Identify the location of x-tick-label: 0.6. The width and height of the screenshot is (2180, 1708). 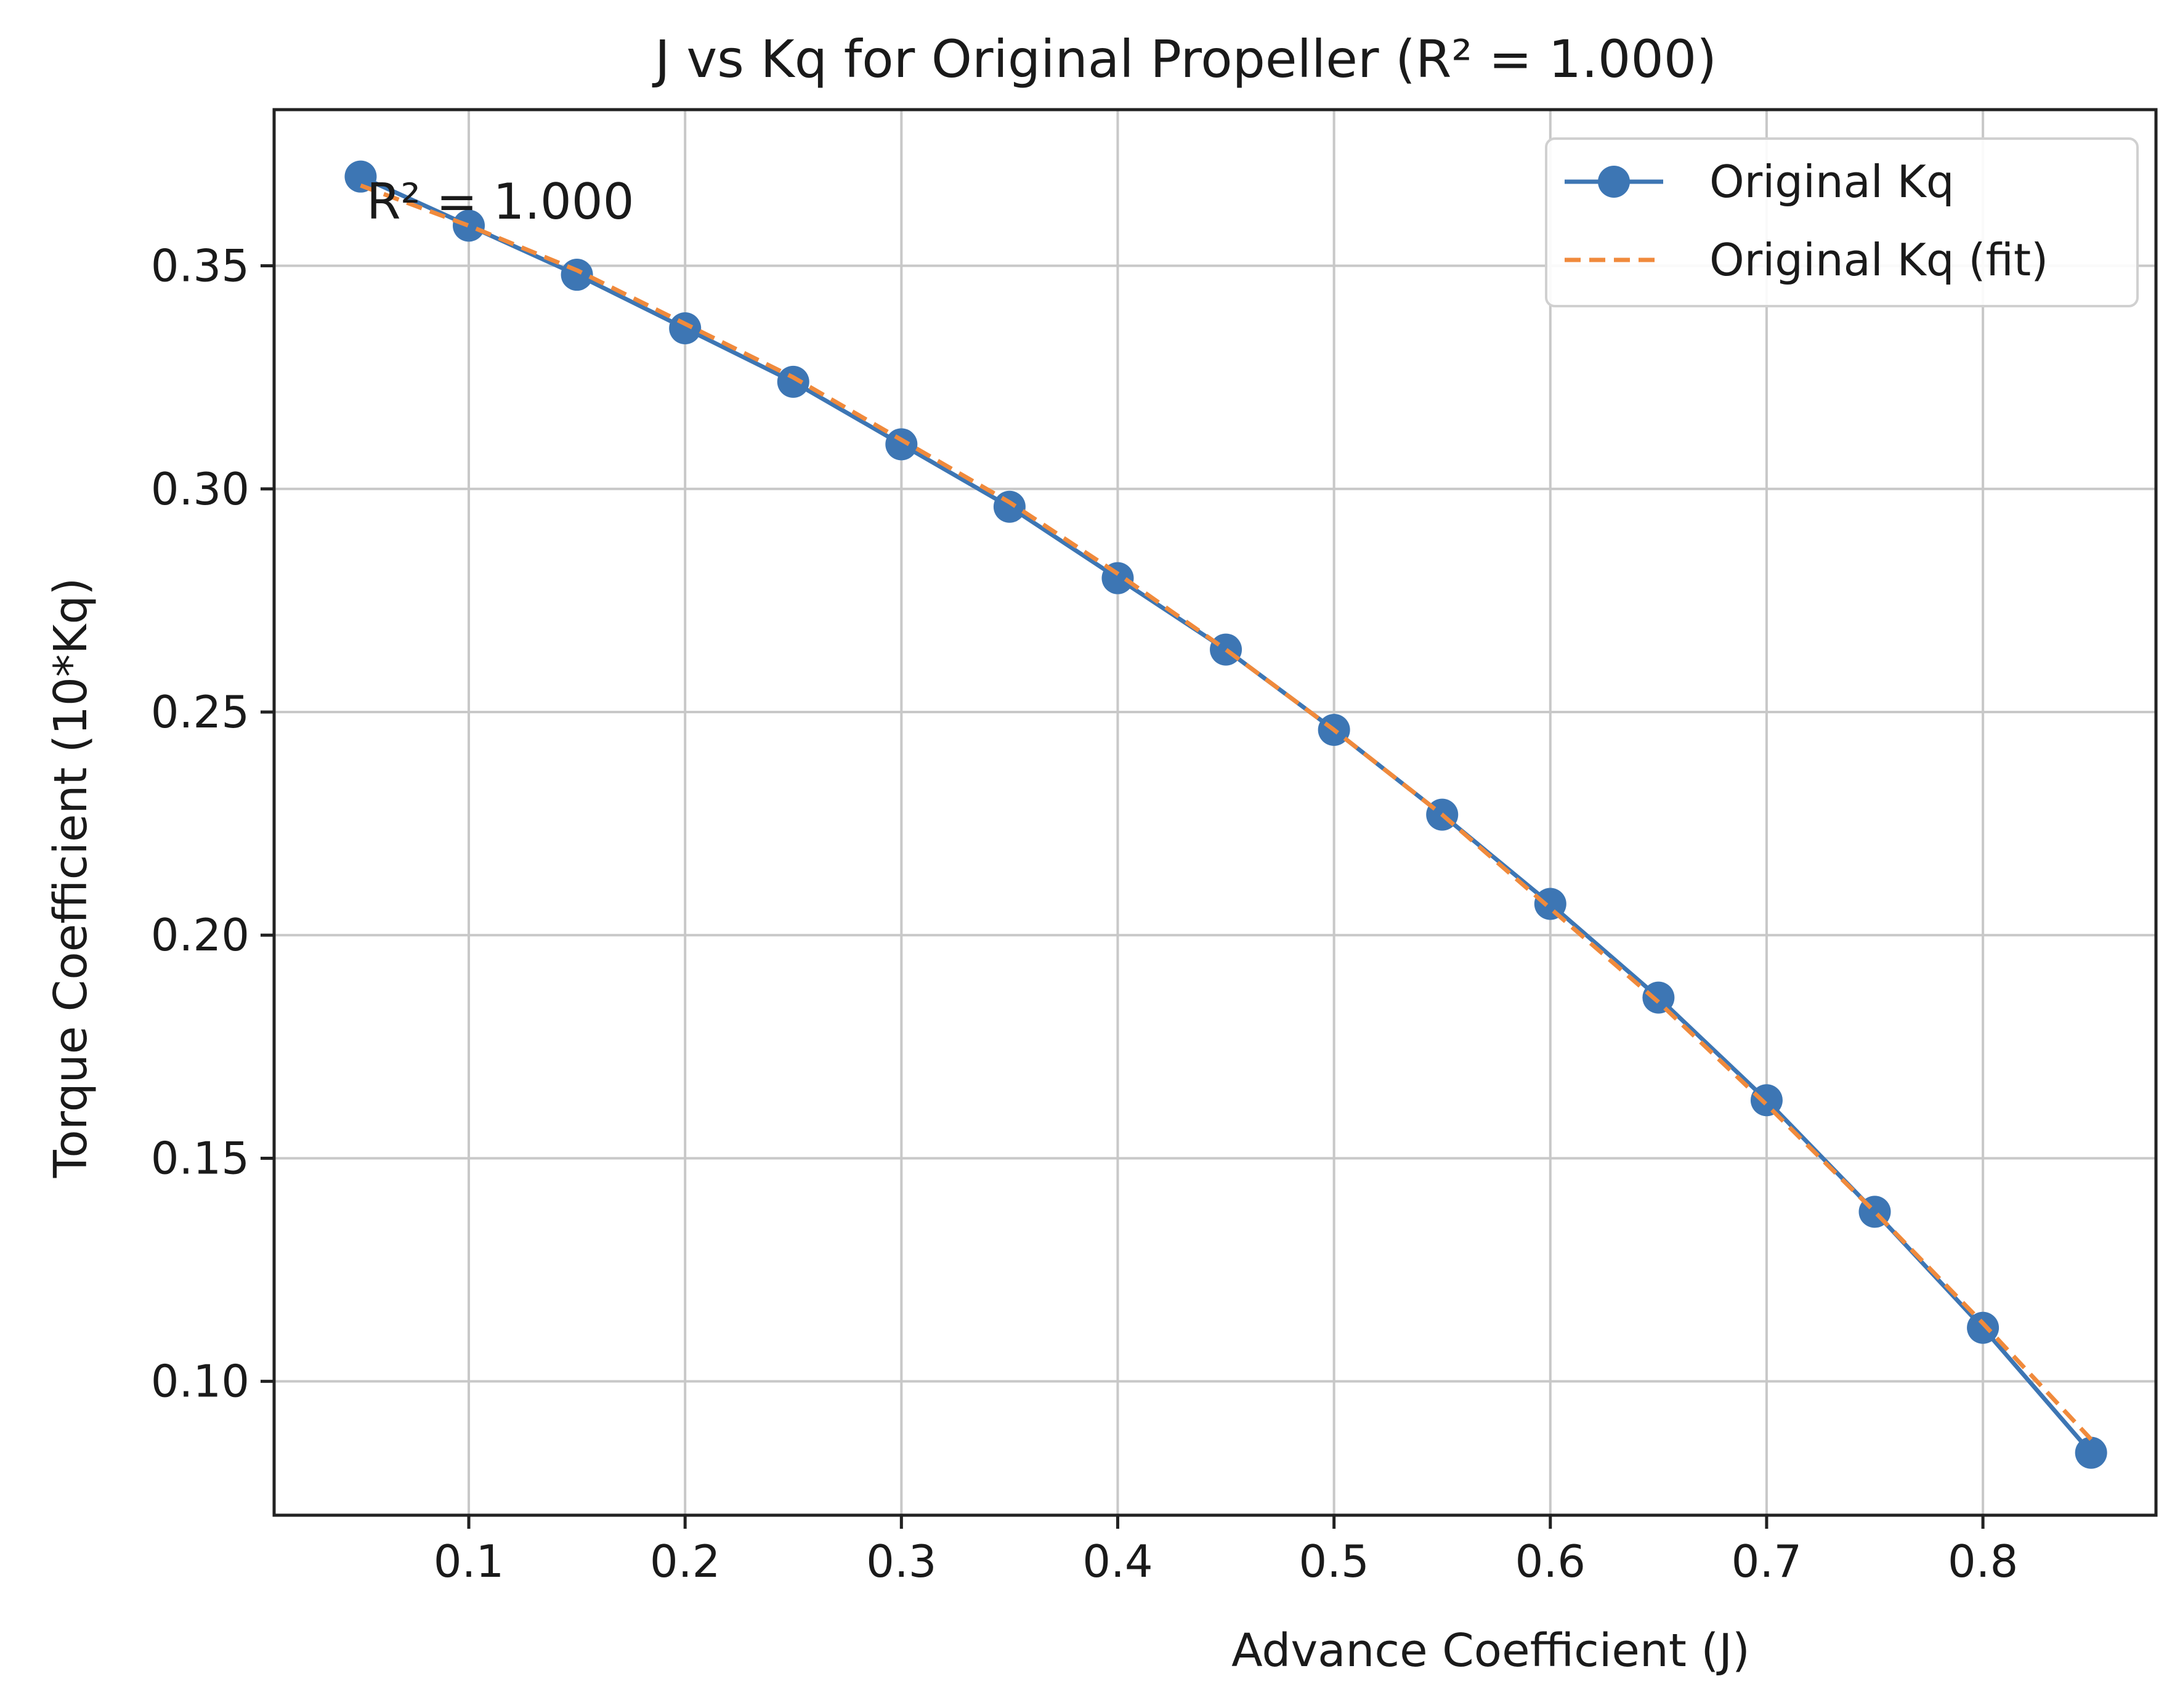
(1550, 1561).